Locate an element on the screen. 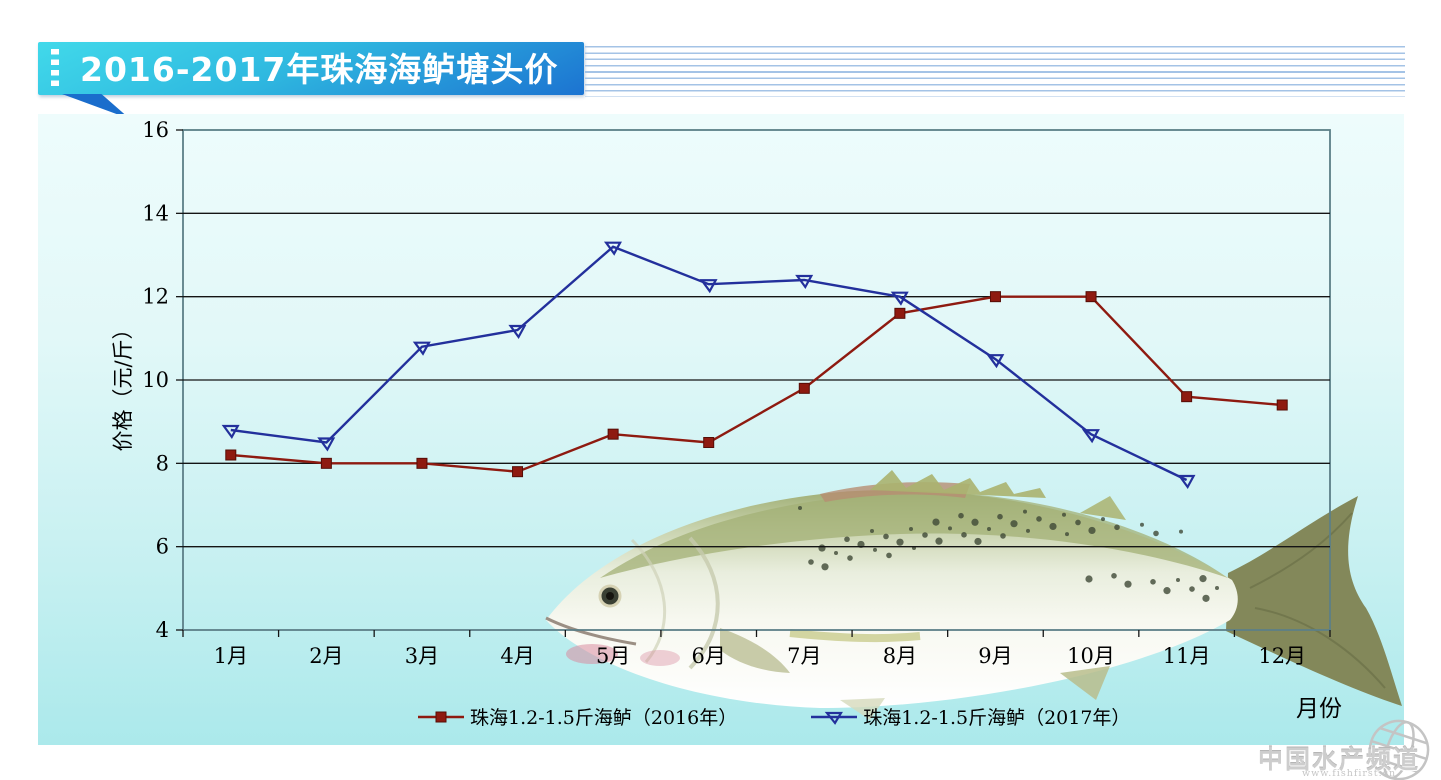 The height and width of the screenshot is (780, 1441). x-tick-label: 4月 is located at coordinates (517, 656).